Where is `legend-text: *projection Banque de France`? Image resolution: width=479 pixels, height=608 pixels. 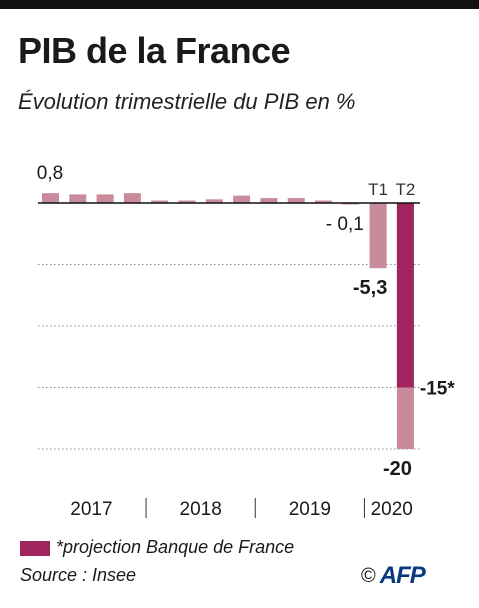
legend-text: *projection Banque de France is located at coordinates (175, 547).